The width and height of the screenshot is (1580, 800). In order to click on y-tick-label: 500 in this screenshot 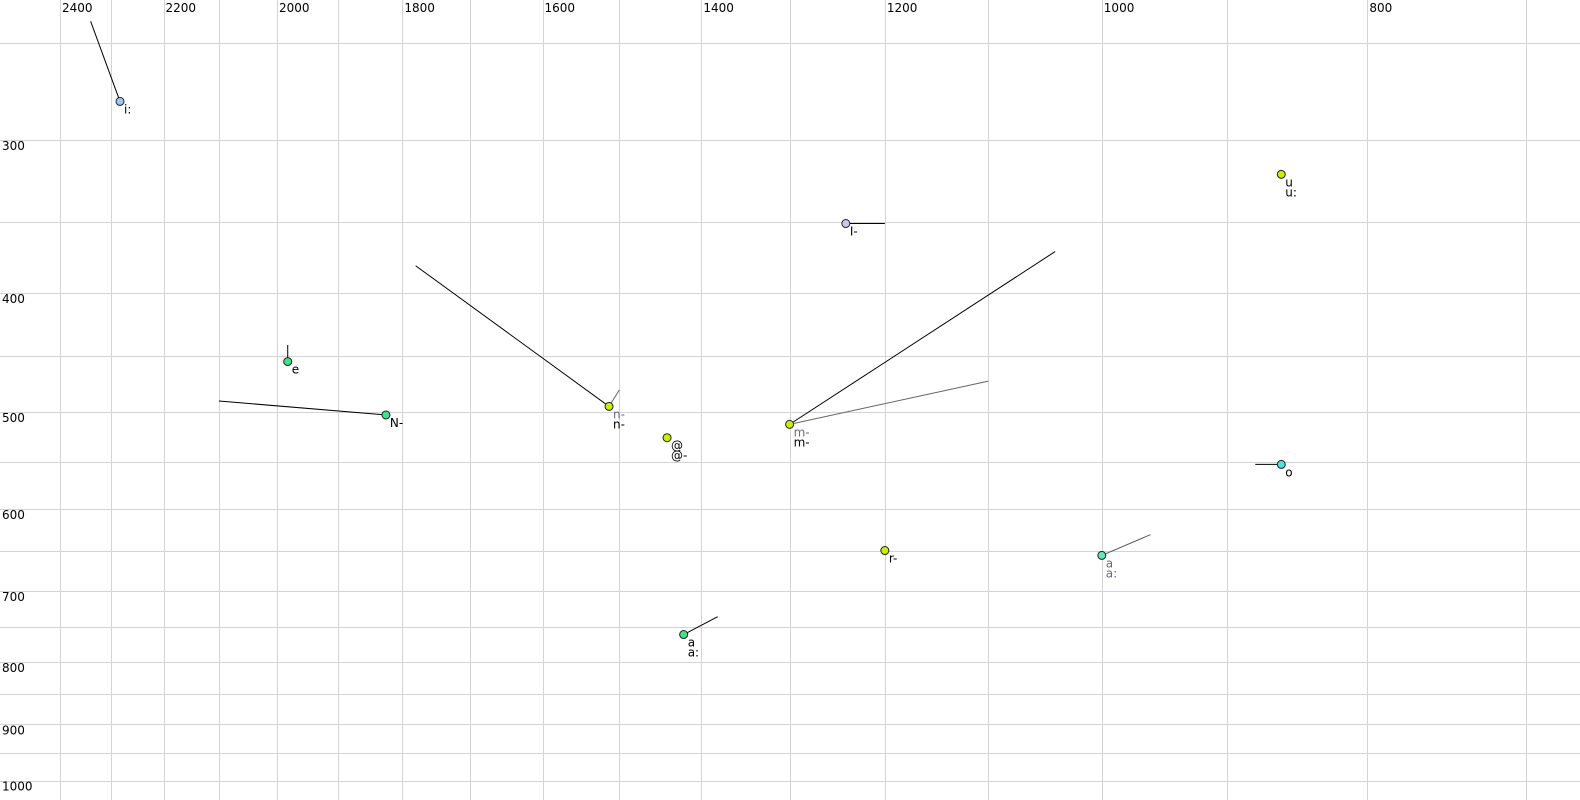, I will do `click(13, 418)`.